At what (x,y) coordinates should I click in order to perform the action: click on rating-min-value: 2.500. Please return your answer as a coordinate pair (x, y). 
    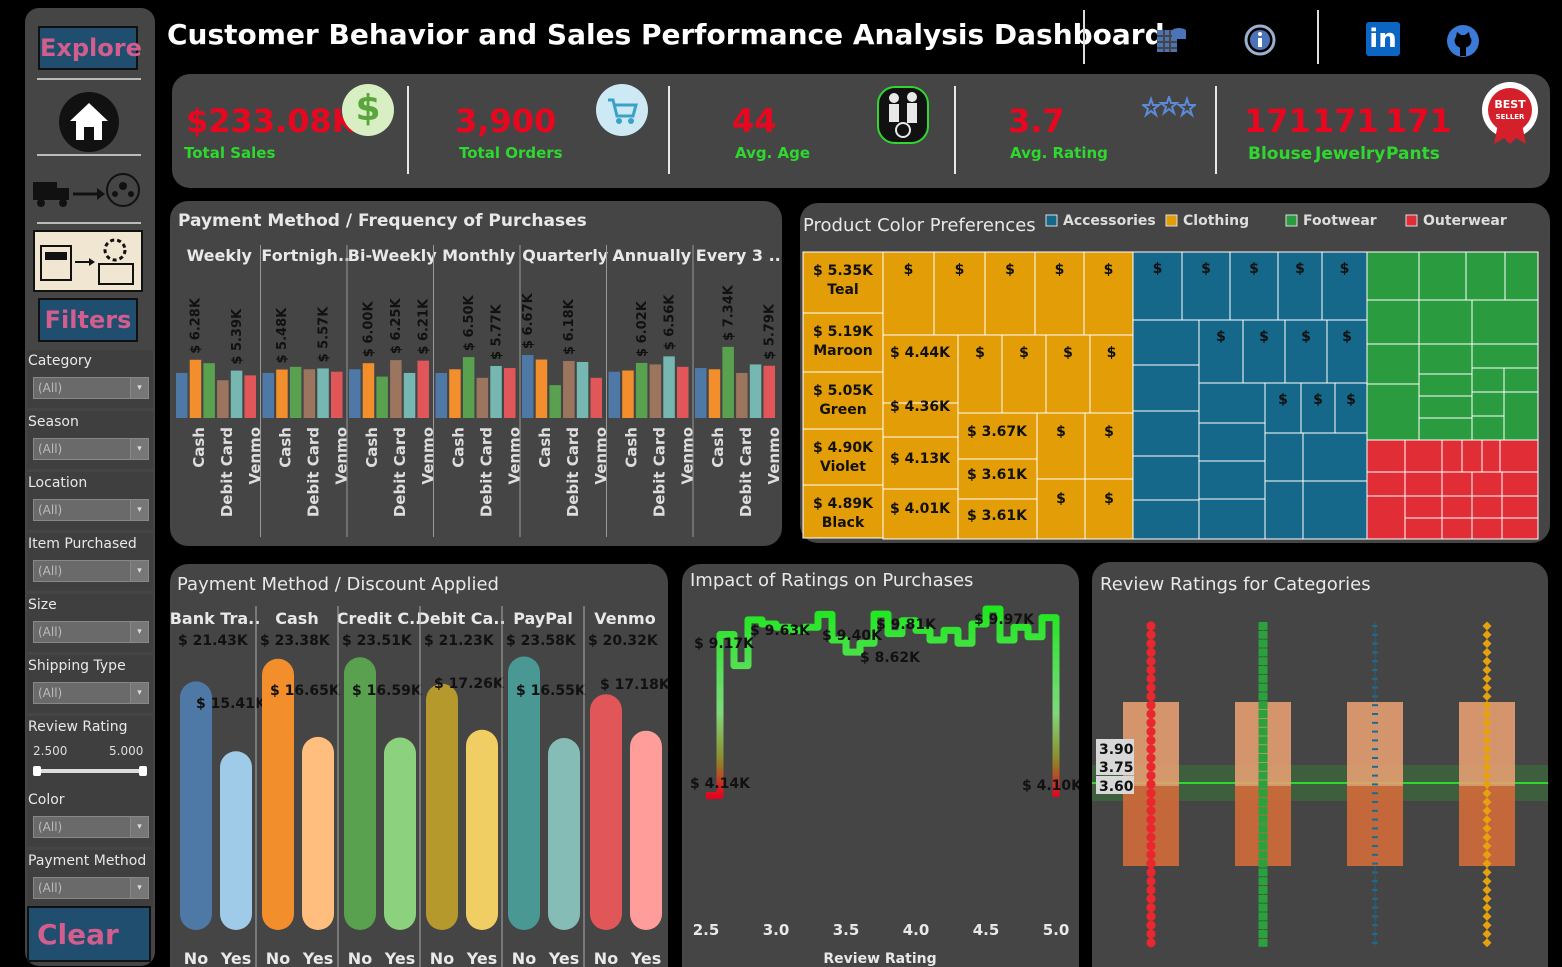
    Looking at the image, I should click on (50, 751).